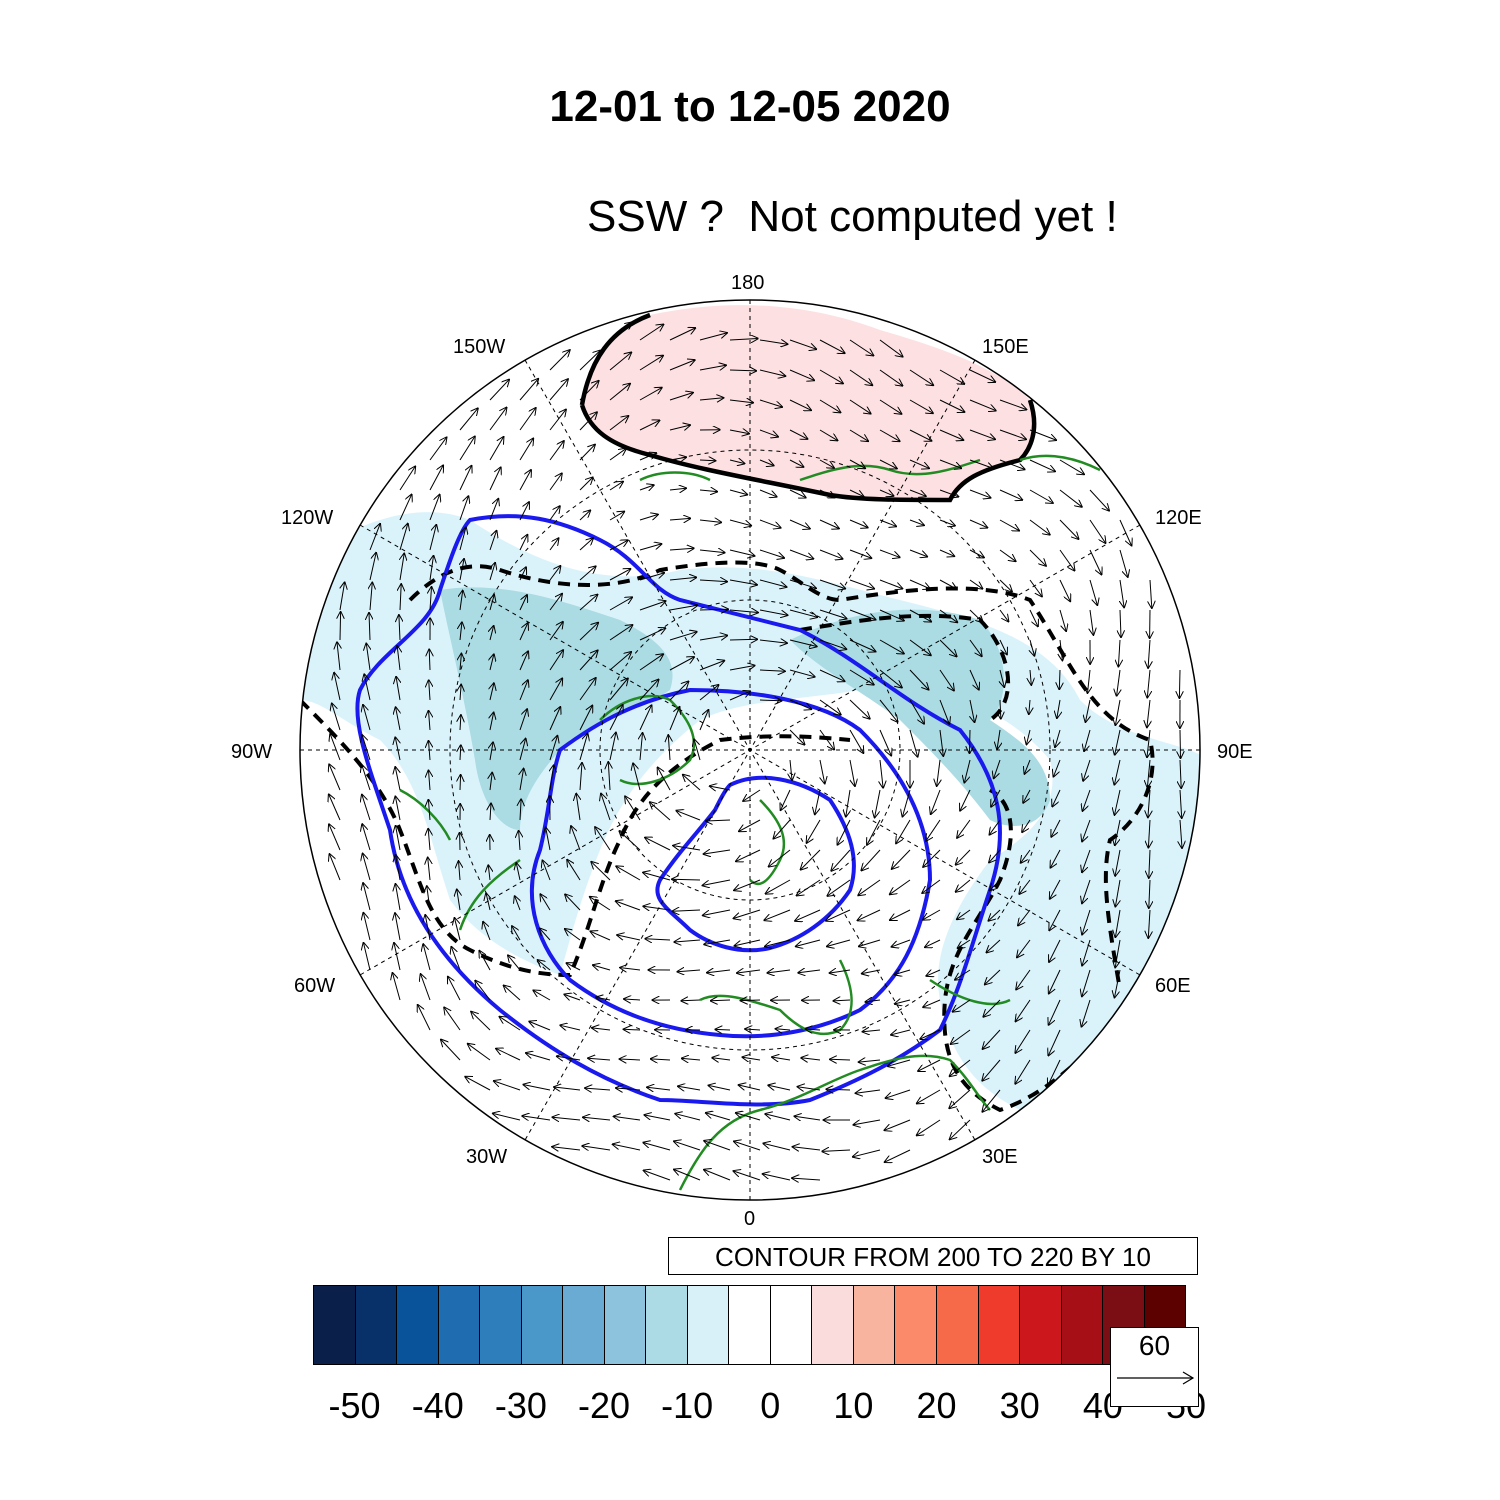  I want to click on lon-label-180: 180, so click(748, 283).